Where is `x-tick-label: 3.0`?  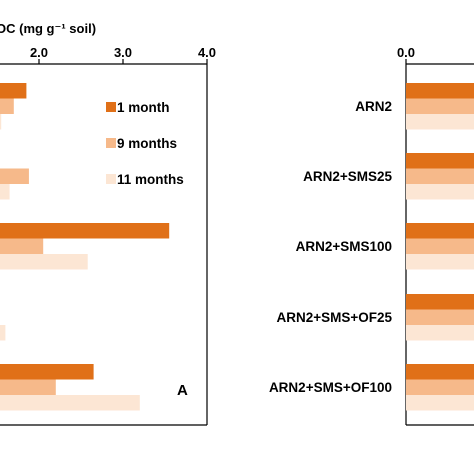 x-tick-label: 3.0 is located at coordinates (123, 52).